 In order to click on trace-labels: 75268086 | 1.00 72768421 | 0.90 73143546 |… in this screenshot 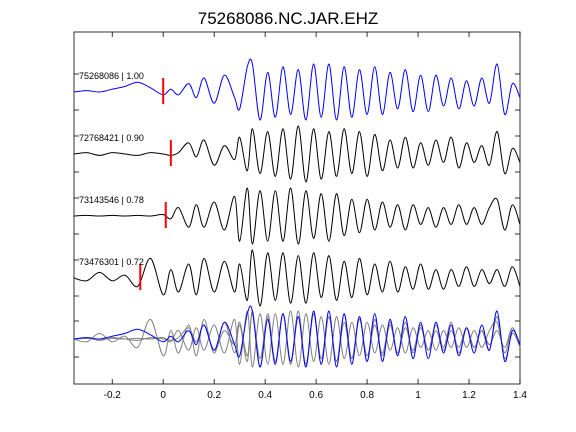, I will do `click(111, 169)`.